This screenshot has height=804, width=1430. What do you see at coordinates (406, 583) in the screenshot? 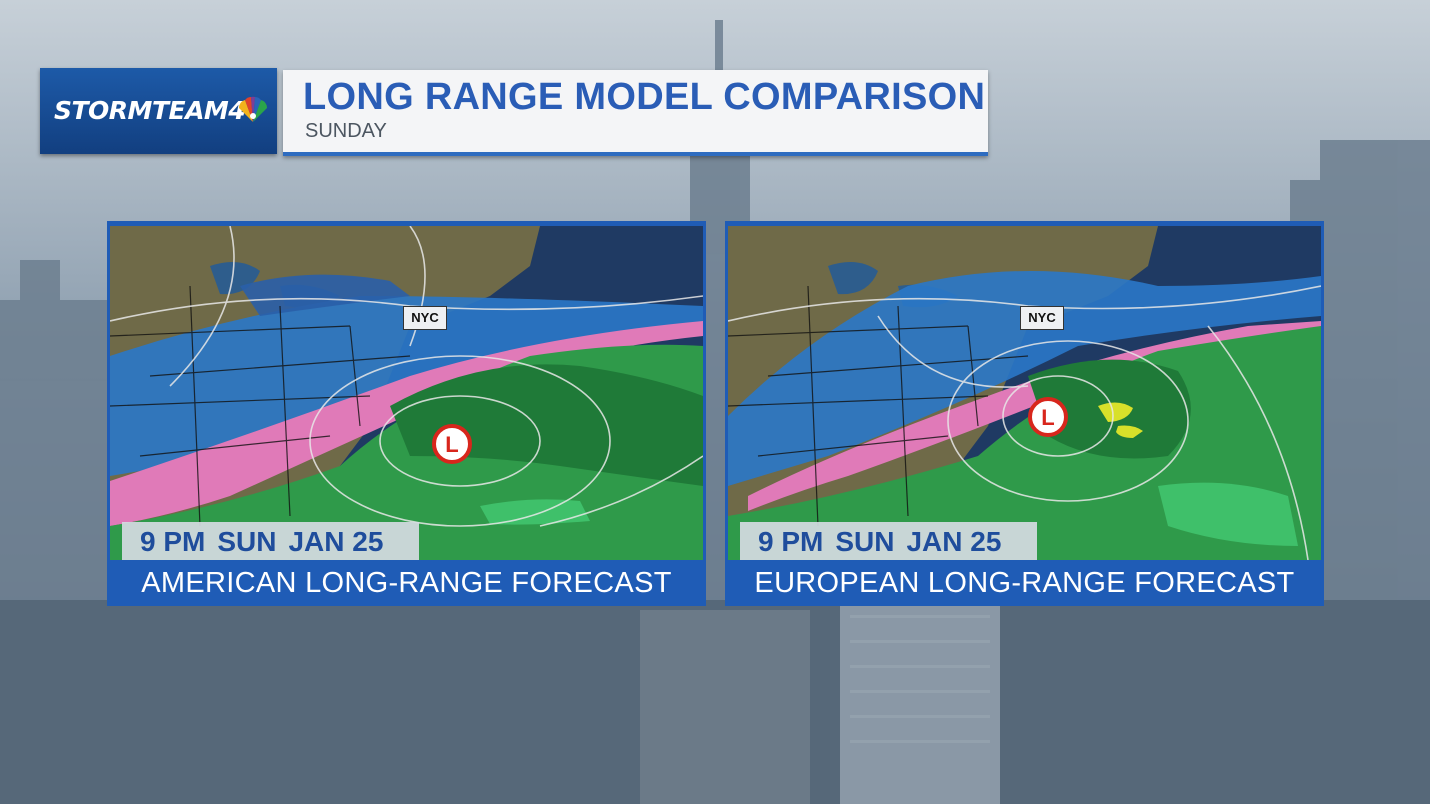
I see `american-caption: AMERICAN LONG-RANGE FORECAST` at bounding box center [406, 583].